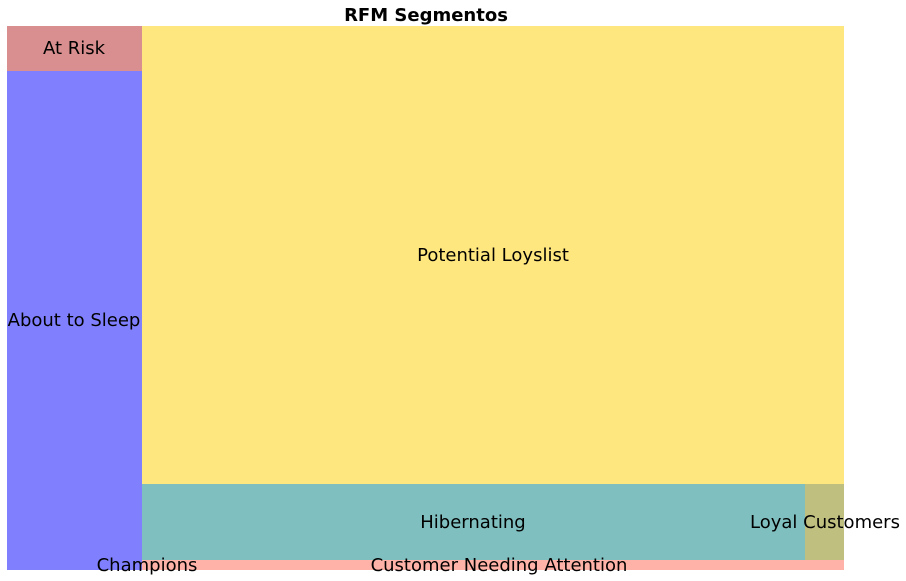 Image resolution: width=906 pixels, height=581 pixels. I want to click on treemap-cell-hibernating, so click(473, 522).